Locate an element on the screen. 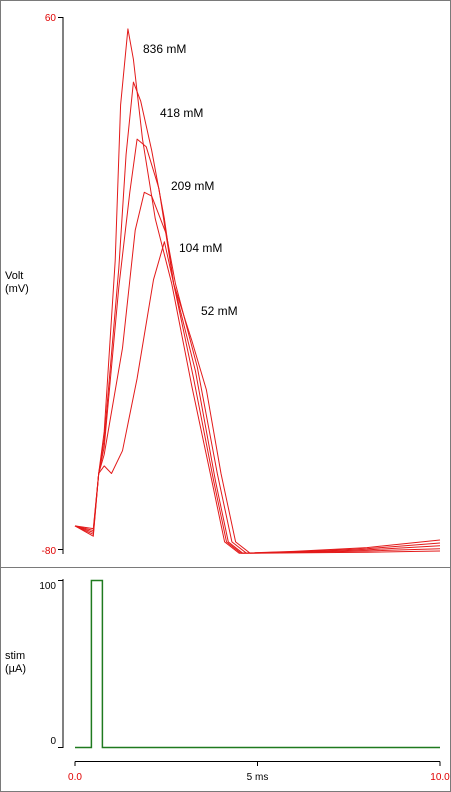 Image resolution: width=451 pixels, height=792 pixels. x-tick-label-3: 10.0 is located at coordinates (440, 777).